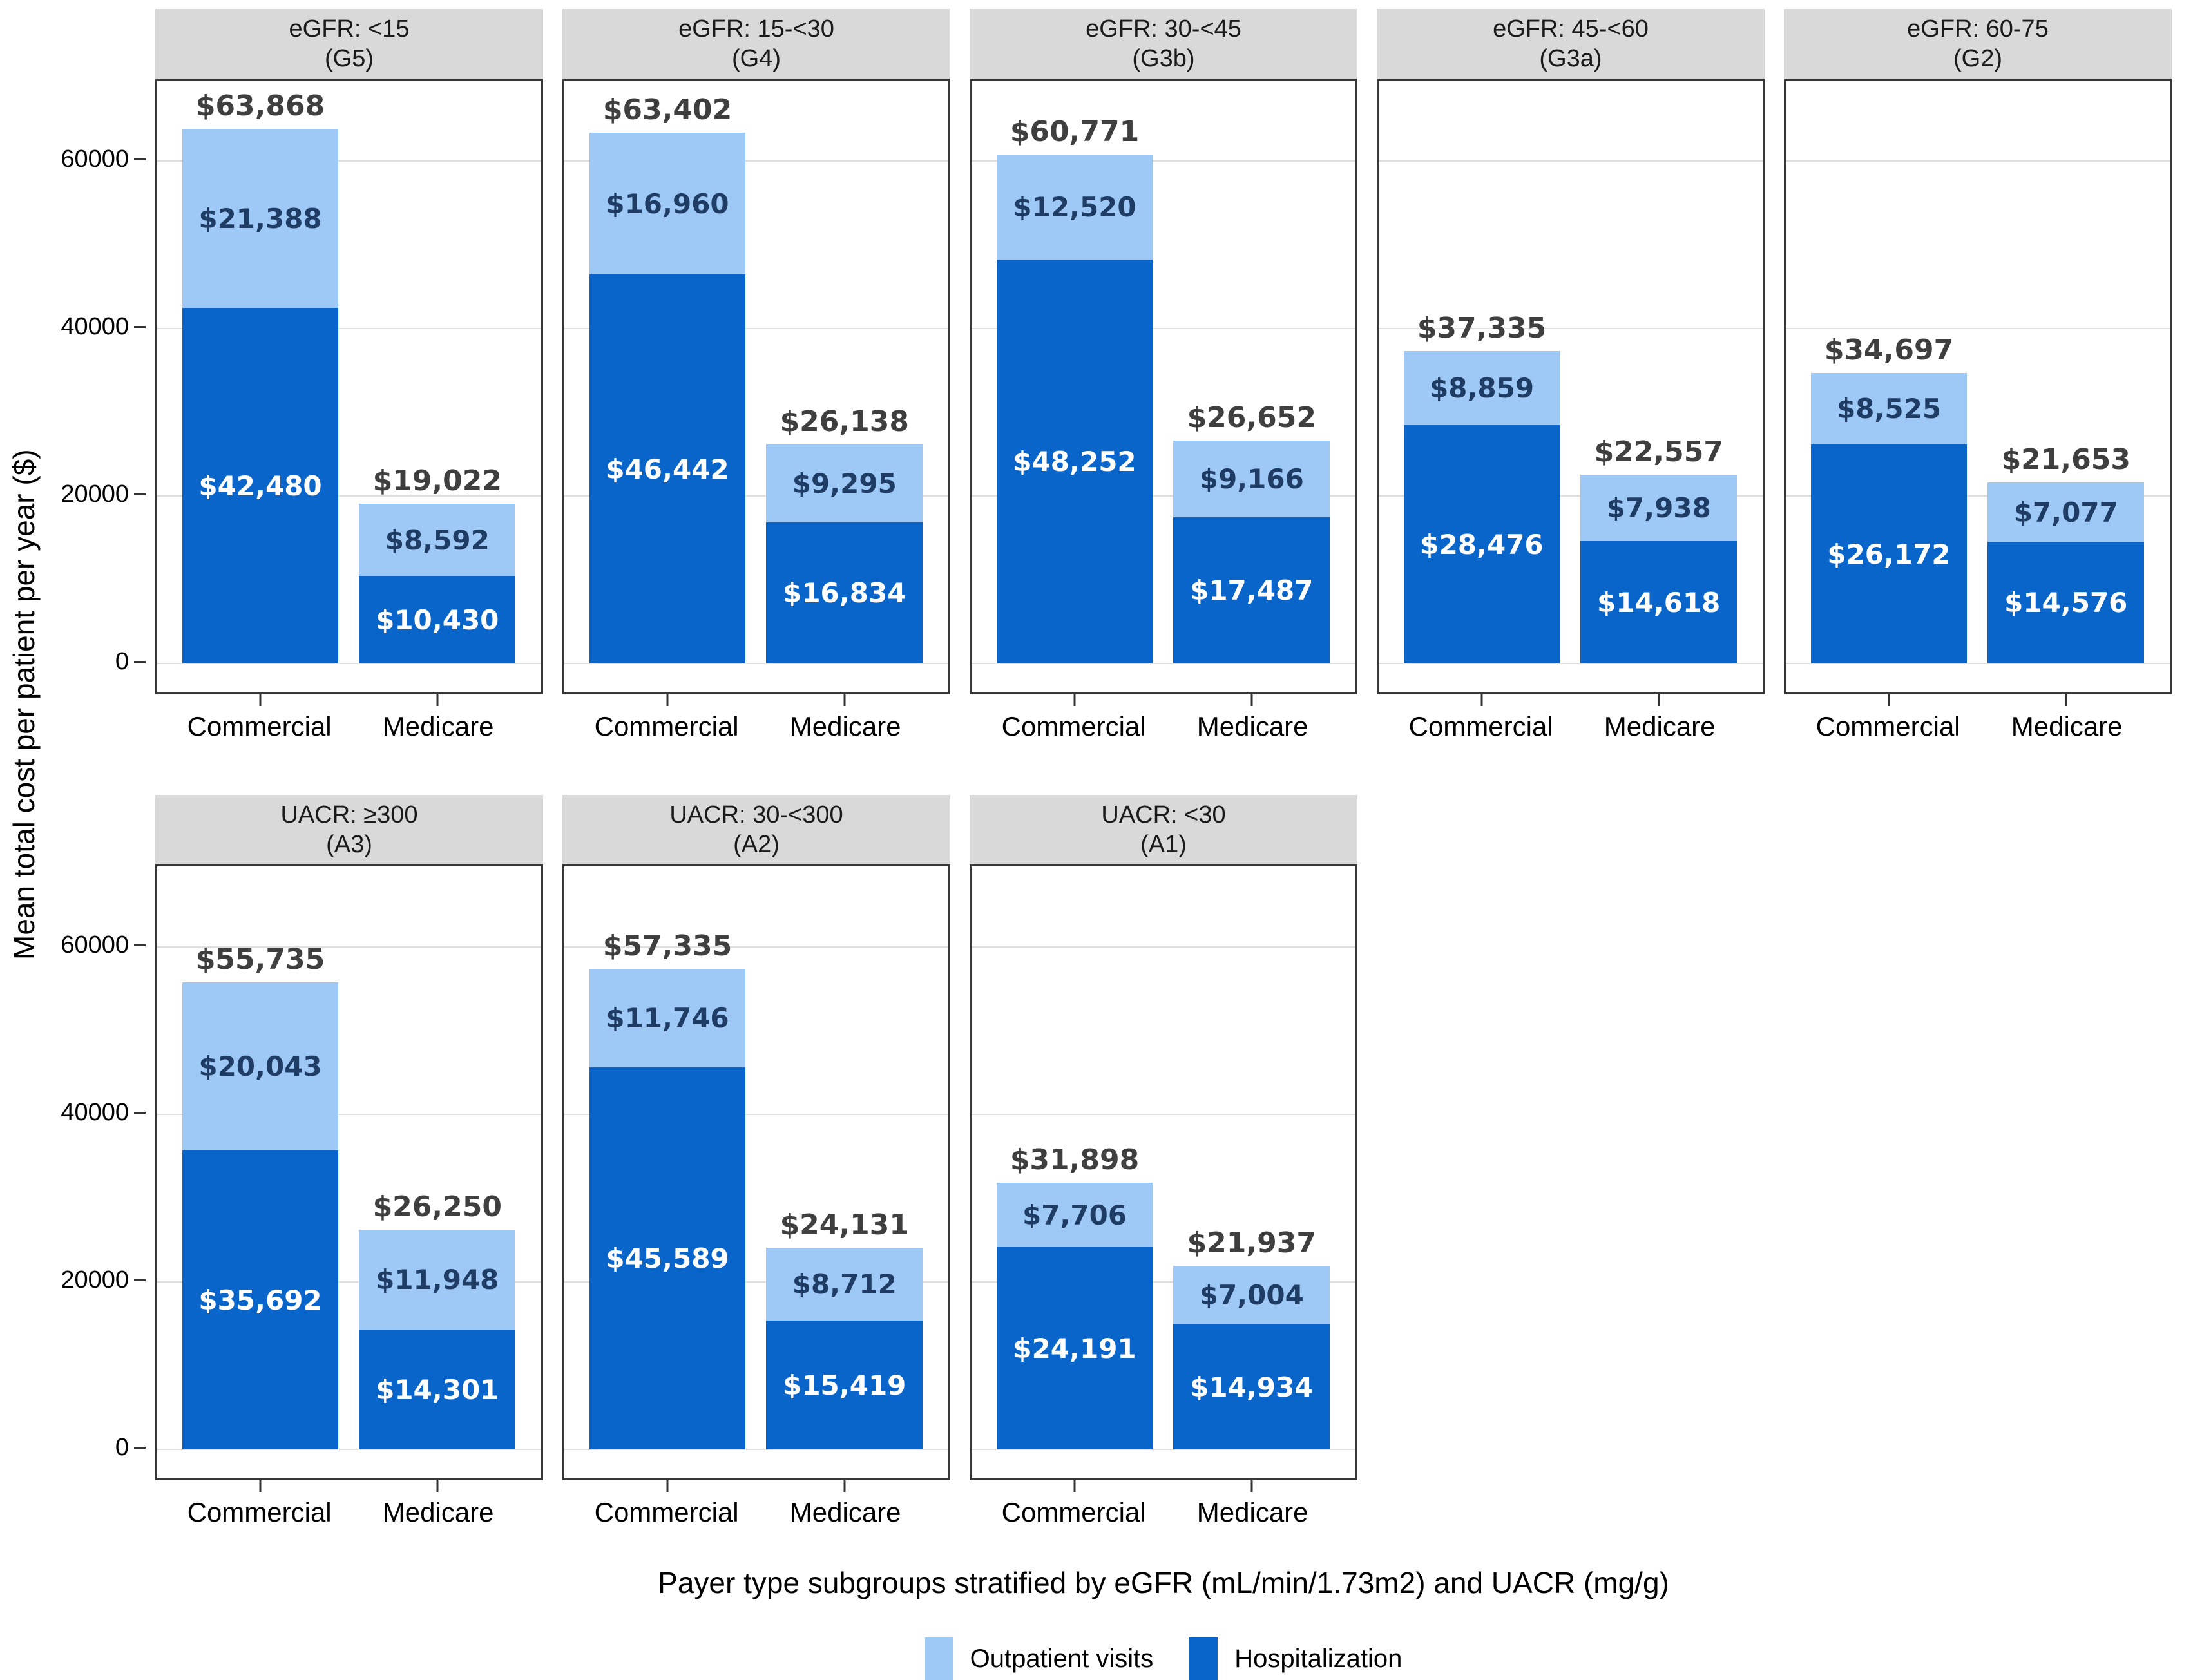  I want to click on outpatient-value-label: $21,388, so click(260, 218).